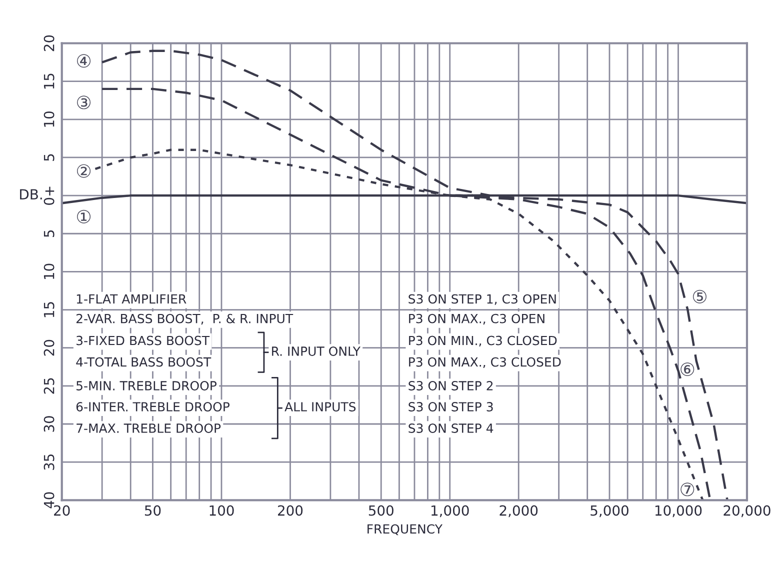  I want to click on annotation: ③, so click(84, 103).